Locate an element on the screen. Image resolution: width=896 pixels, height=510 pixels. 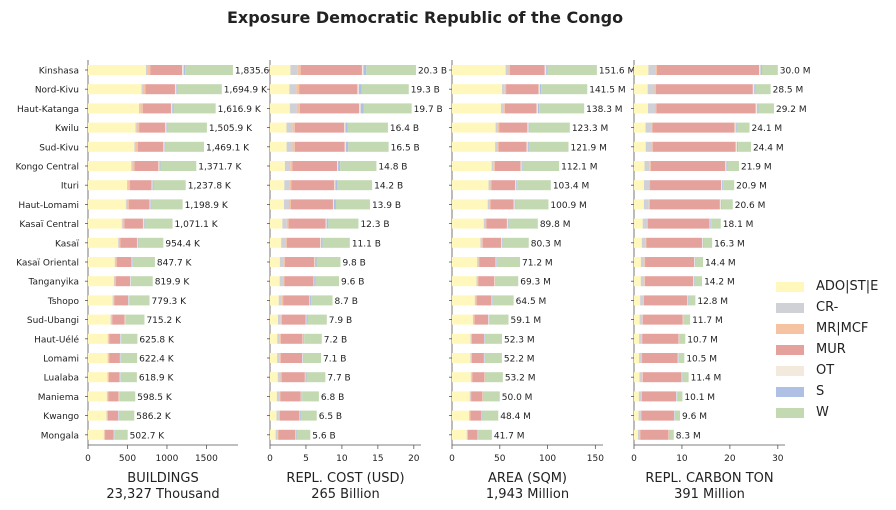
y-tick-label: Lomami is located at coordinates (61, 360).